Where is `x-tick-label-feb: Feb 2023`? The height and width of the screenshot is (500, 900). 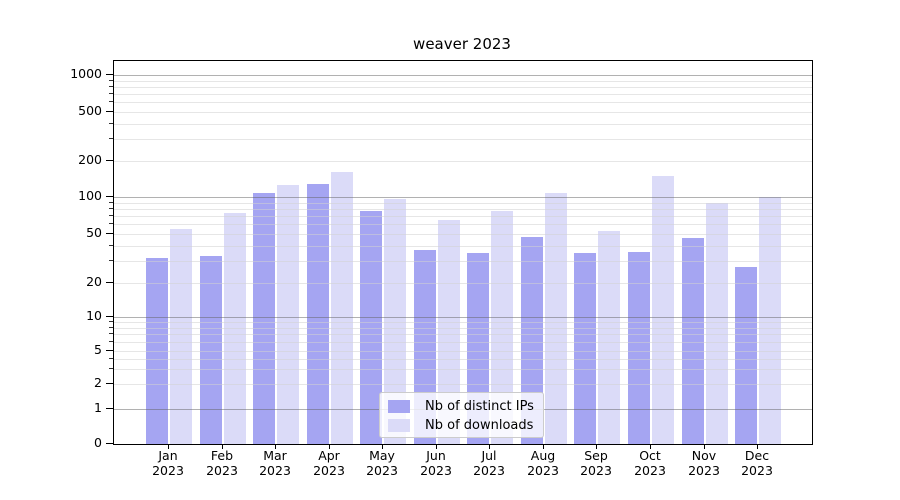 x-tick-label-feb: Feb 2023 is located at coordinates (222, 463).